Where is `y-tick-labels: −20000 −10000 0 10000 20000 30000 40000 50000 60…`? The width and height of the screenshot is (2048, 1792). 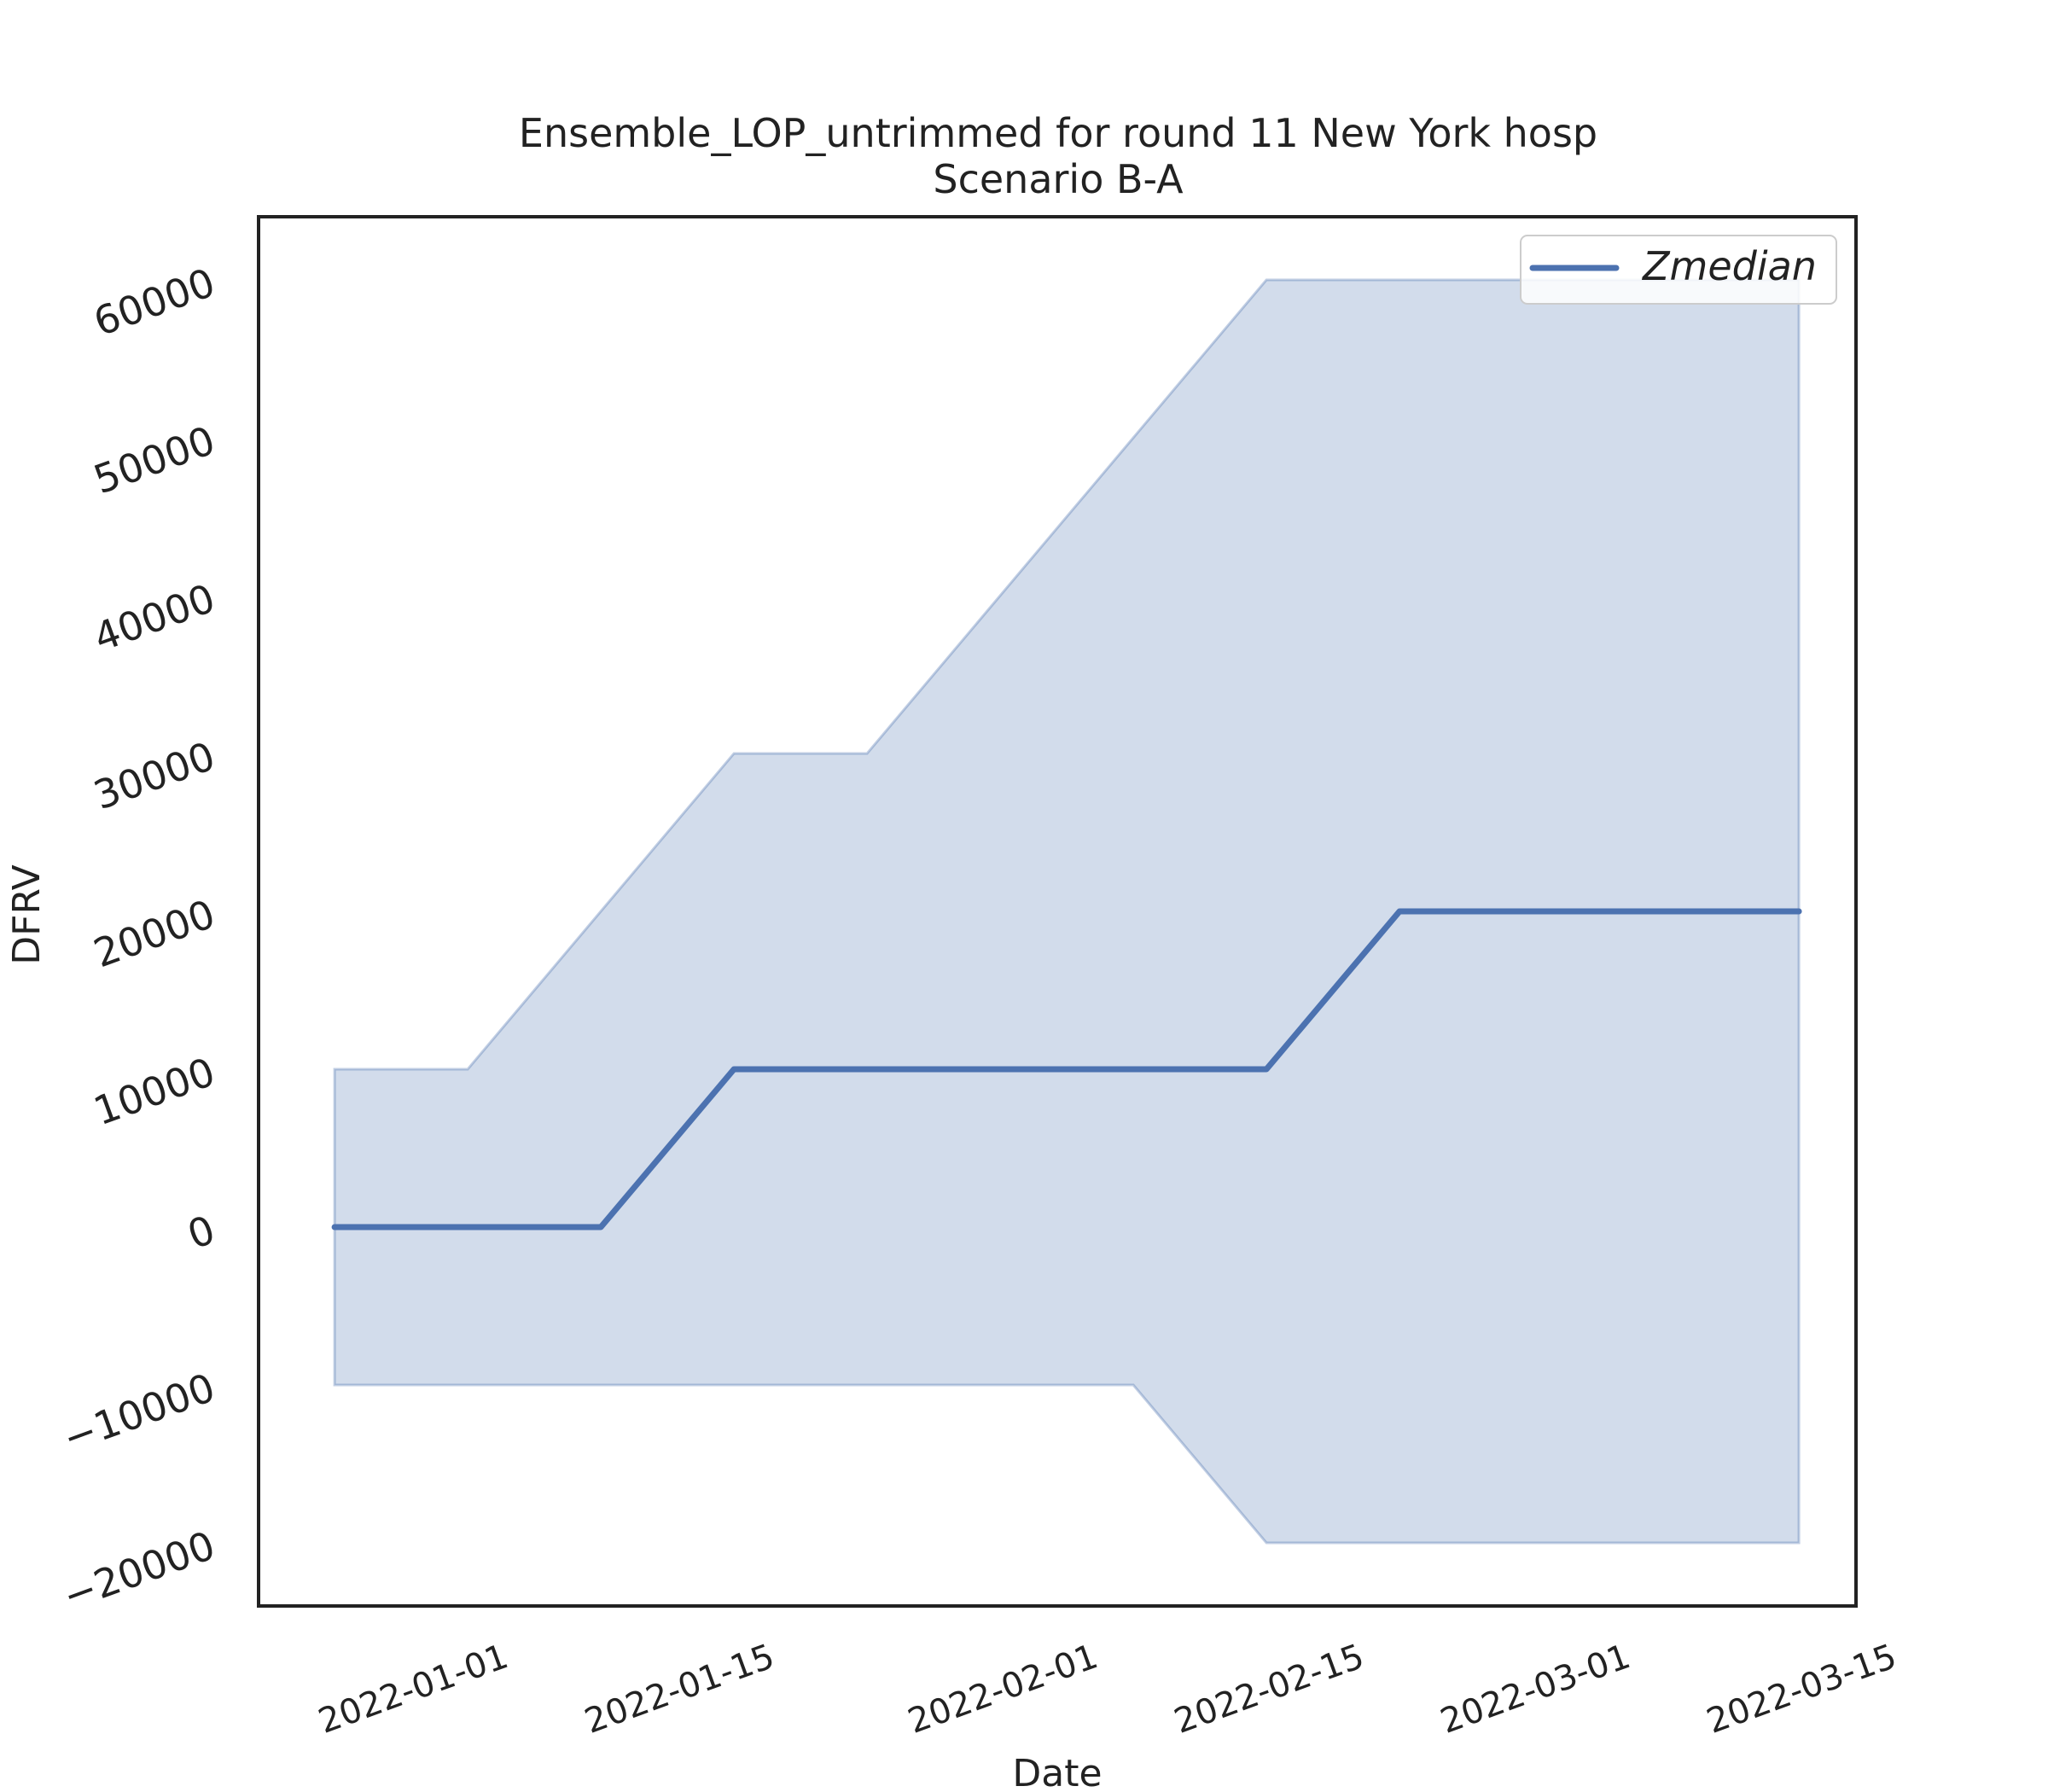 y-tick-labels: −20000 −10000 0 10000 20000 30000 40000 50000 60… is located at coordinates (139, 940).